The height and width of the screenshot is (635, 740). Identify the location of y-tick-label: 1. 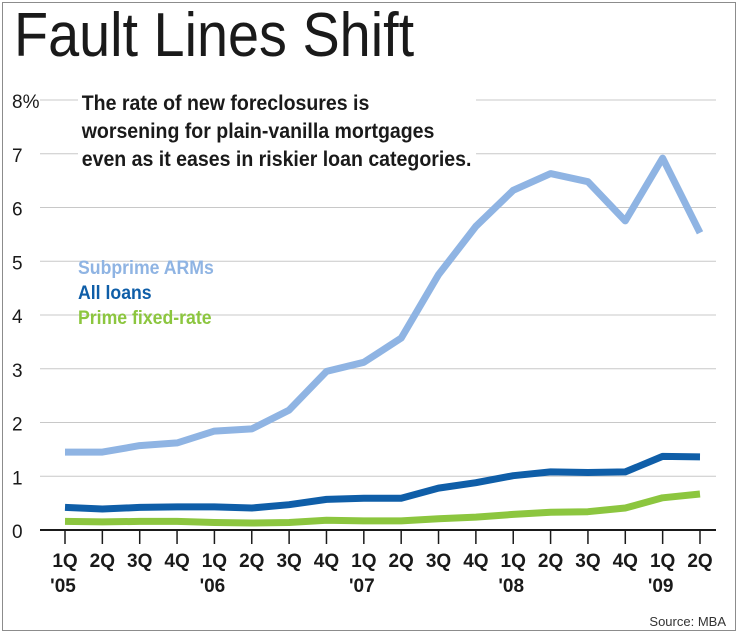
(17, 478).